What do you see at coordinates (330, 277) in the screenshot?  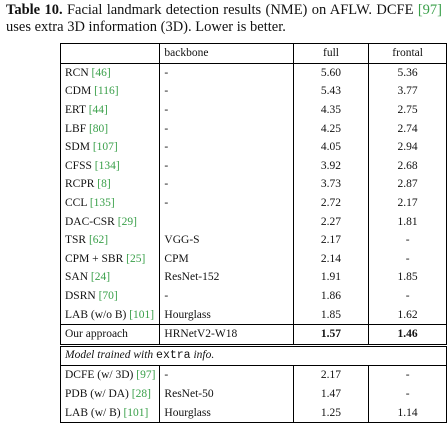 I see `full-cell: 1.91` at bounding box center [330, 277].